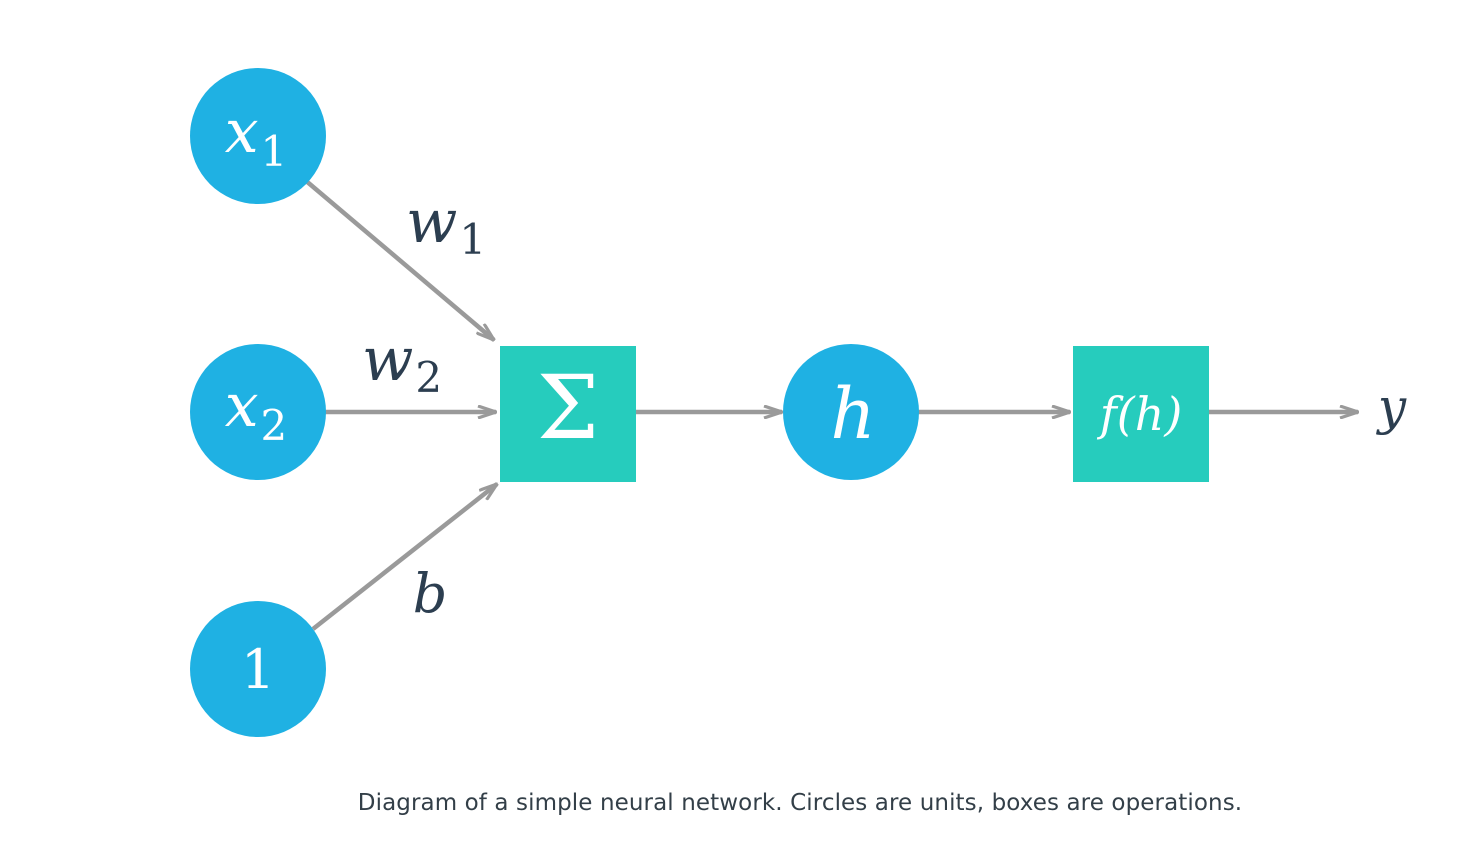  I want to click on unit-h-label: h, so click(852, 414).